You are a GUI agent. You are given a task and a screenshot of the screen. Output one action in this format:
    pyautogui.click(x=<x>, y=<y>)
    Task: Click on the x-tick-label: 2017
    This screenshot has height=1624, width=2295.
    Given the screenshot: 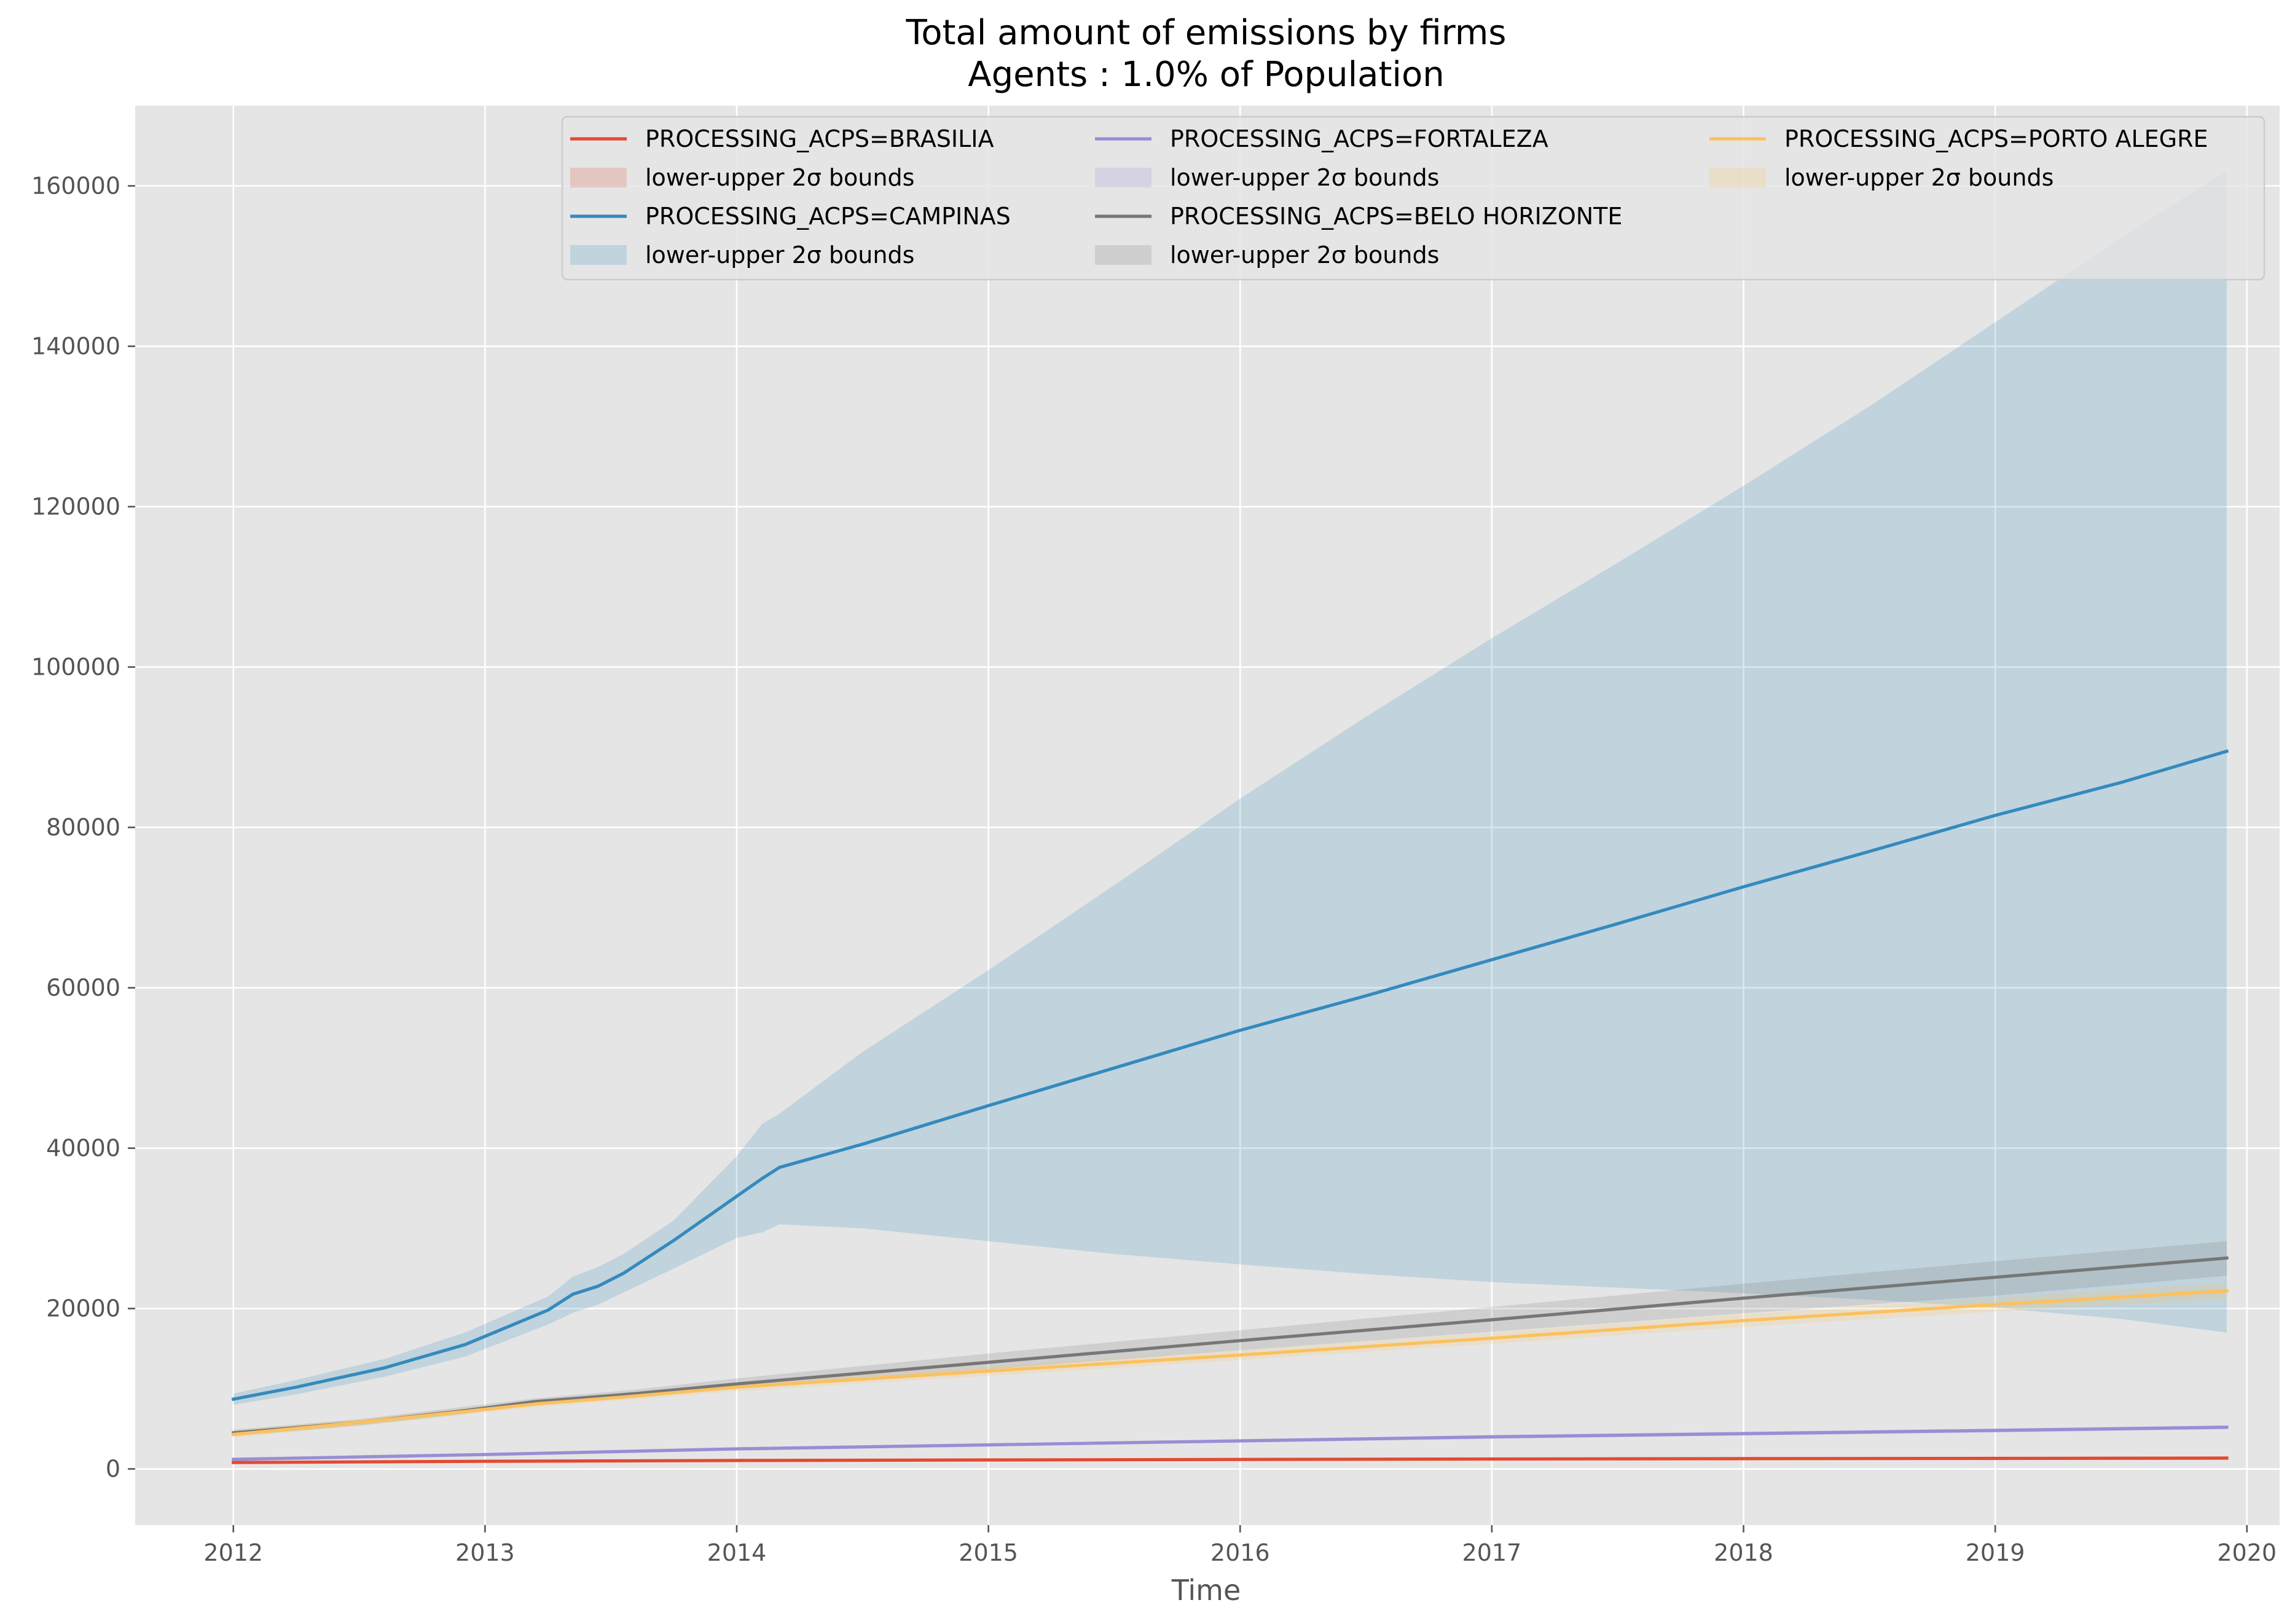 What is the action you would take?
    pyautogui.click(x=1492, y=1553)
    